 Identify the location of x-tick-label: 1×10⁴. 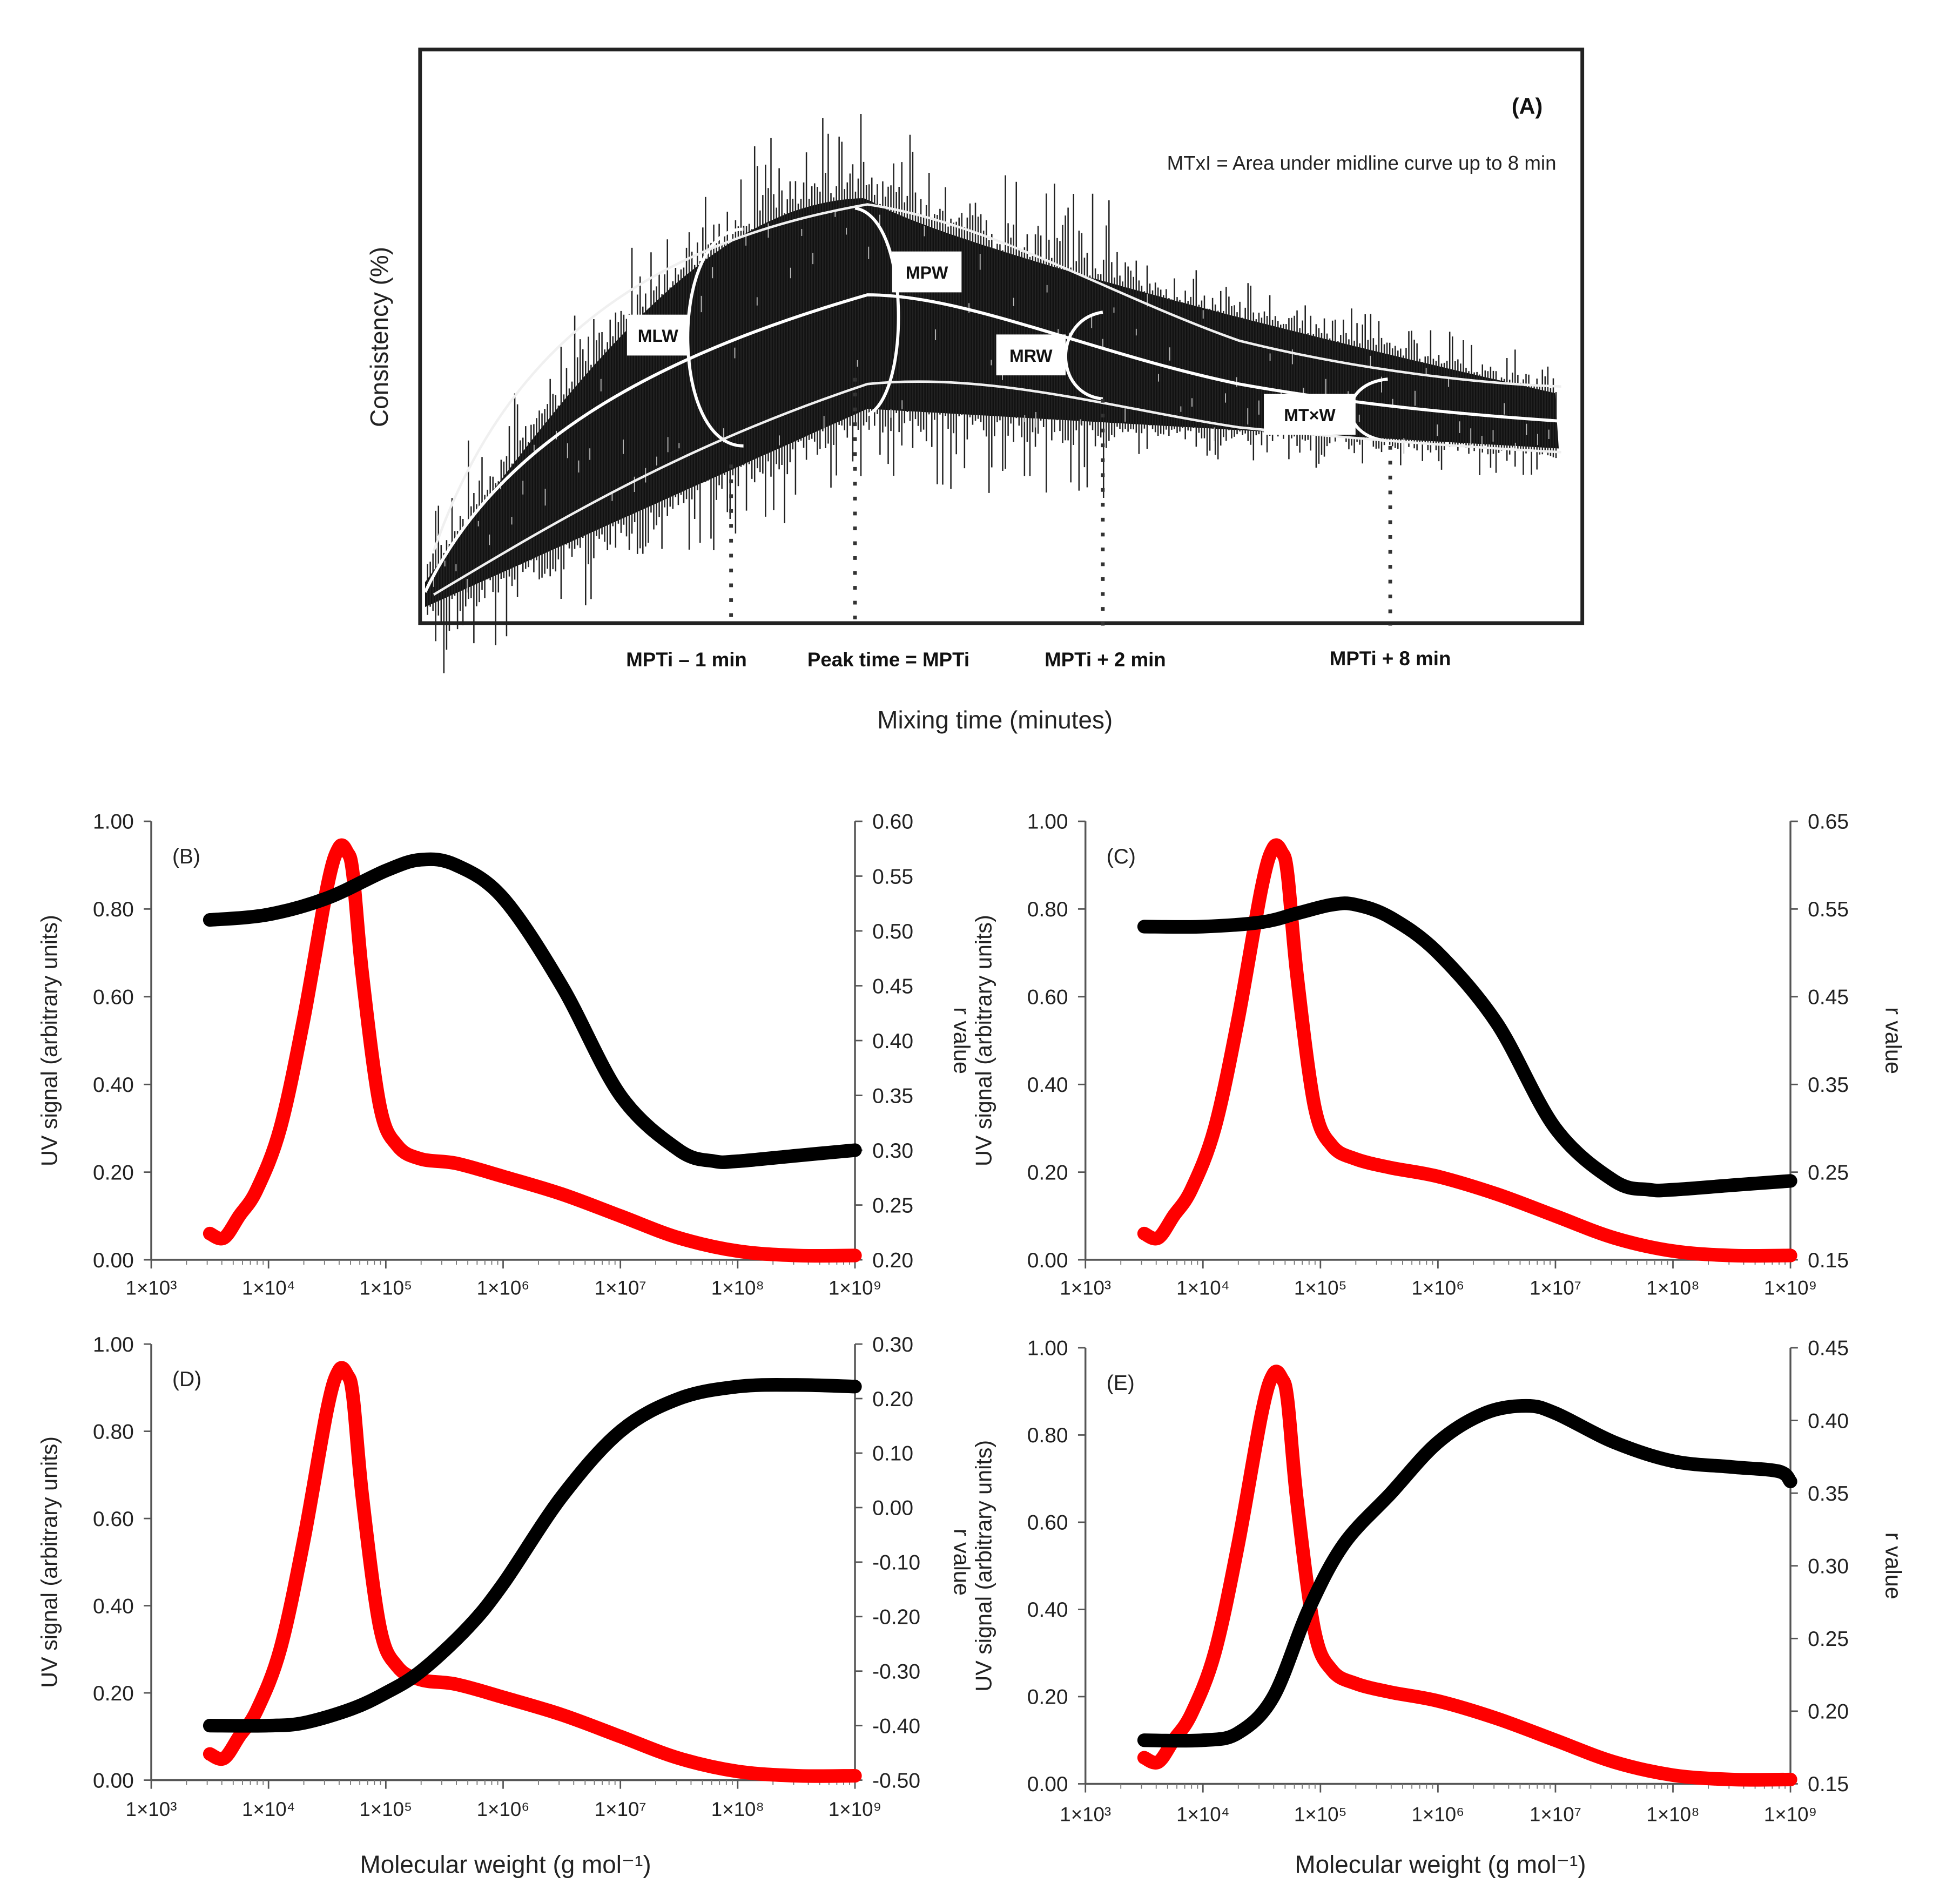
(1202, 1814).